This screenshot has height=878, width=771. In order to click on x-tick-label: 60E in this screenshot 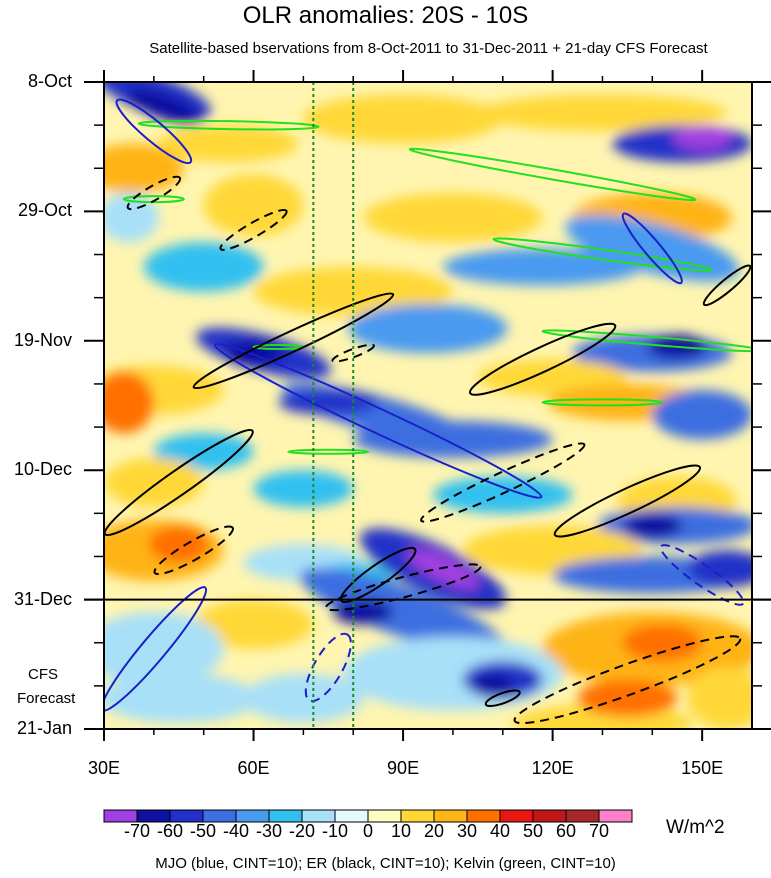, I will do `click(253, 768)`.